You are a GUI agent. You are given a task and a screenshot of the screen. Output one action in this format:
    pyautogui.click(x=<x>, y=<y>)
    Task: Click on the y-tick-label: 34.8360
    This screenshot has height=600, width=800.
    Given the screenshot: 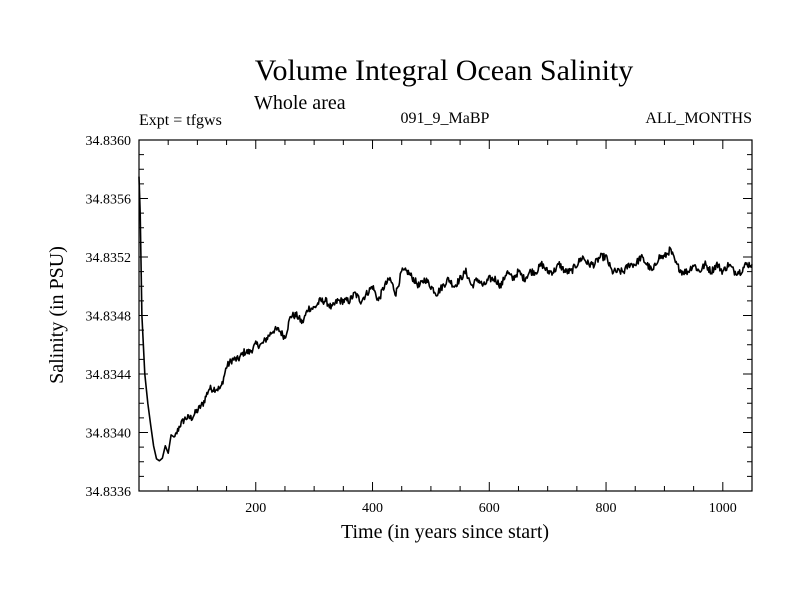 What is the action you would take?
    pyautogui.click(x=109, y=141)
    